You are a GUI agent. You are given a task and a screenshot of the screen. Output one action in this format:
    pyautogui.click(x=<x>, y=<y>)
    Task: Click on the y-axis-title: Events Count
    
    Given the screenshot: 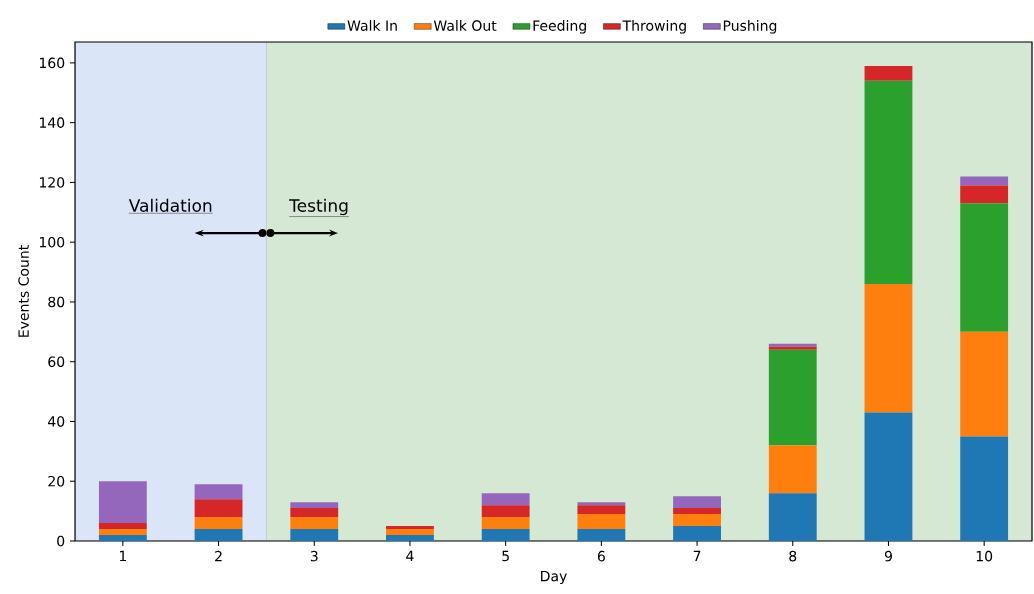 What is the action you would take?
    pyautogui.click(x=23, y=291)
    